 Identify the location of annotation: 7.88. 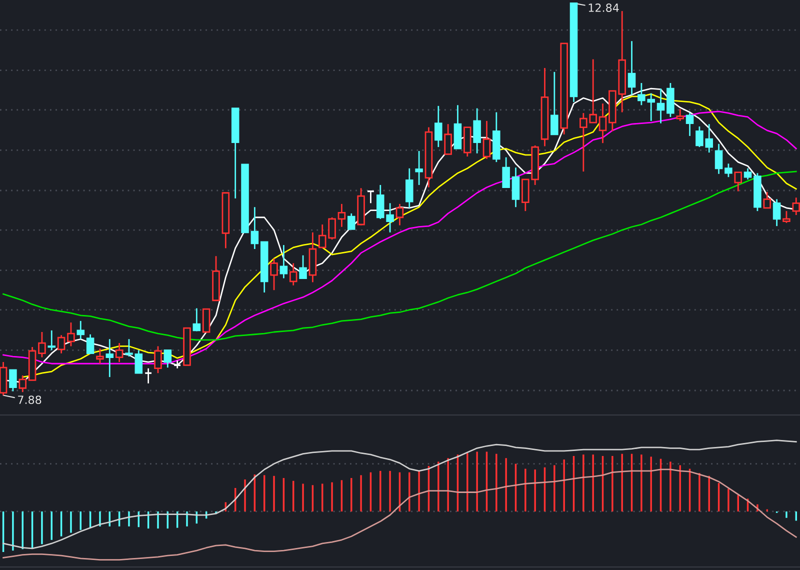
(30, 400).